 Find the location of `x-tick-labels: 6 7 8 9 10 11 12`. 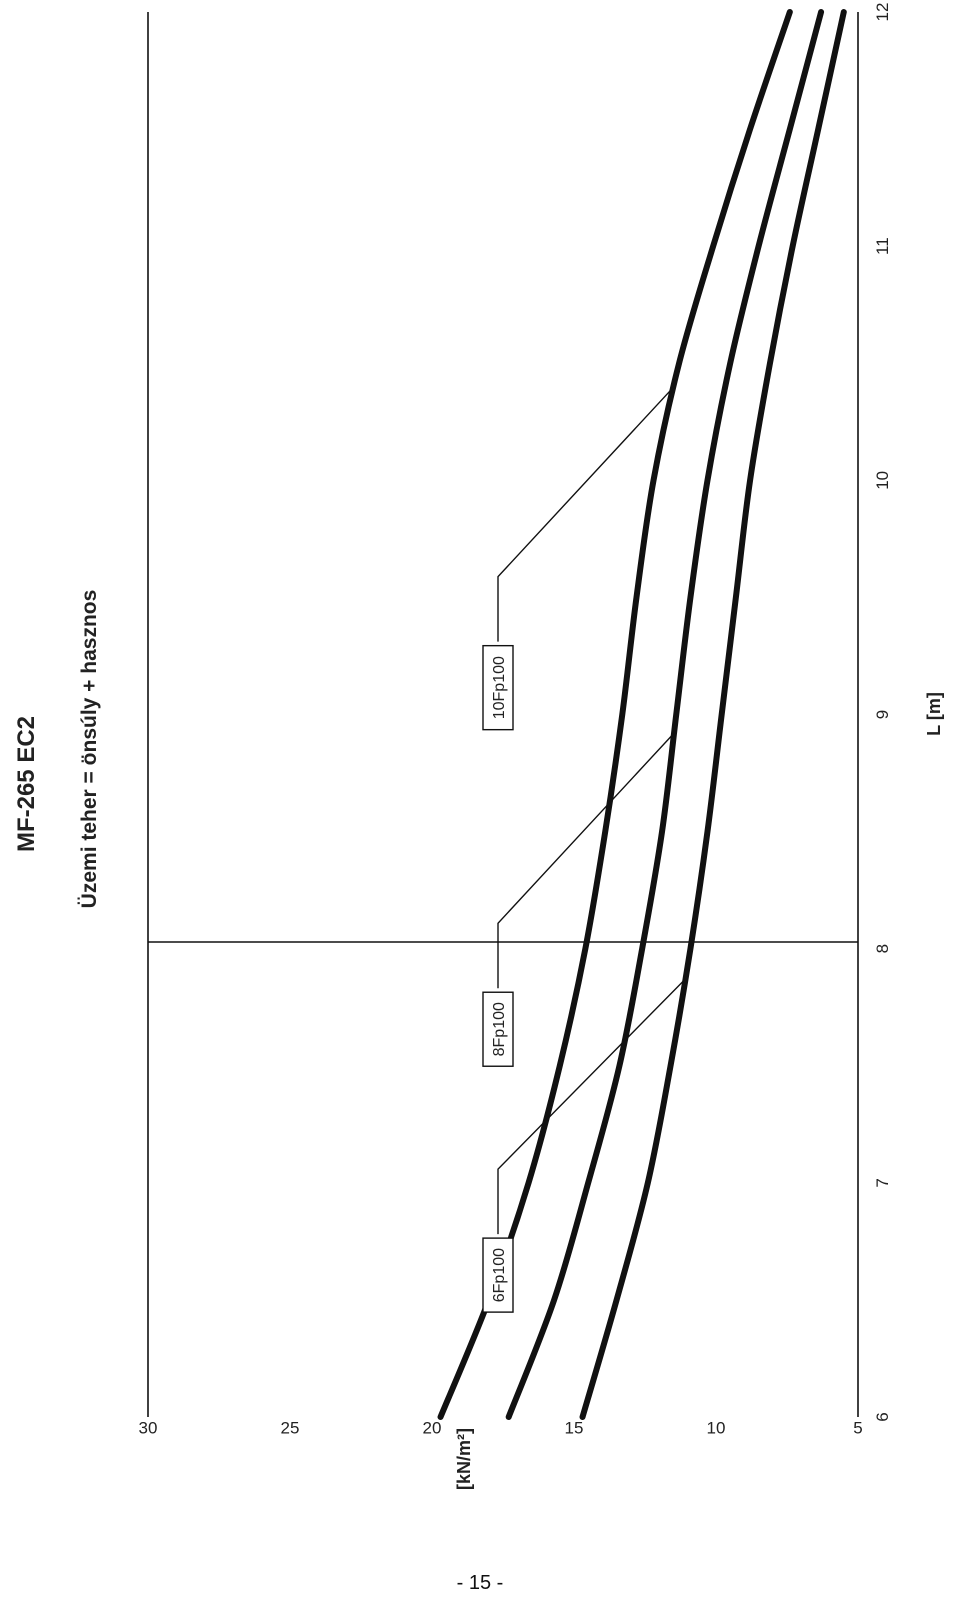

x-tick-labels: 6 7 8 9 10 11 12 is located at coordinates (882, 712).